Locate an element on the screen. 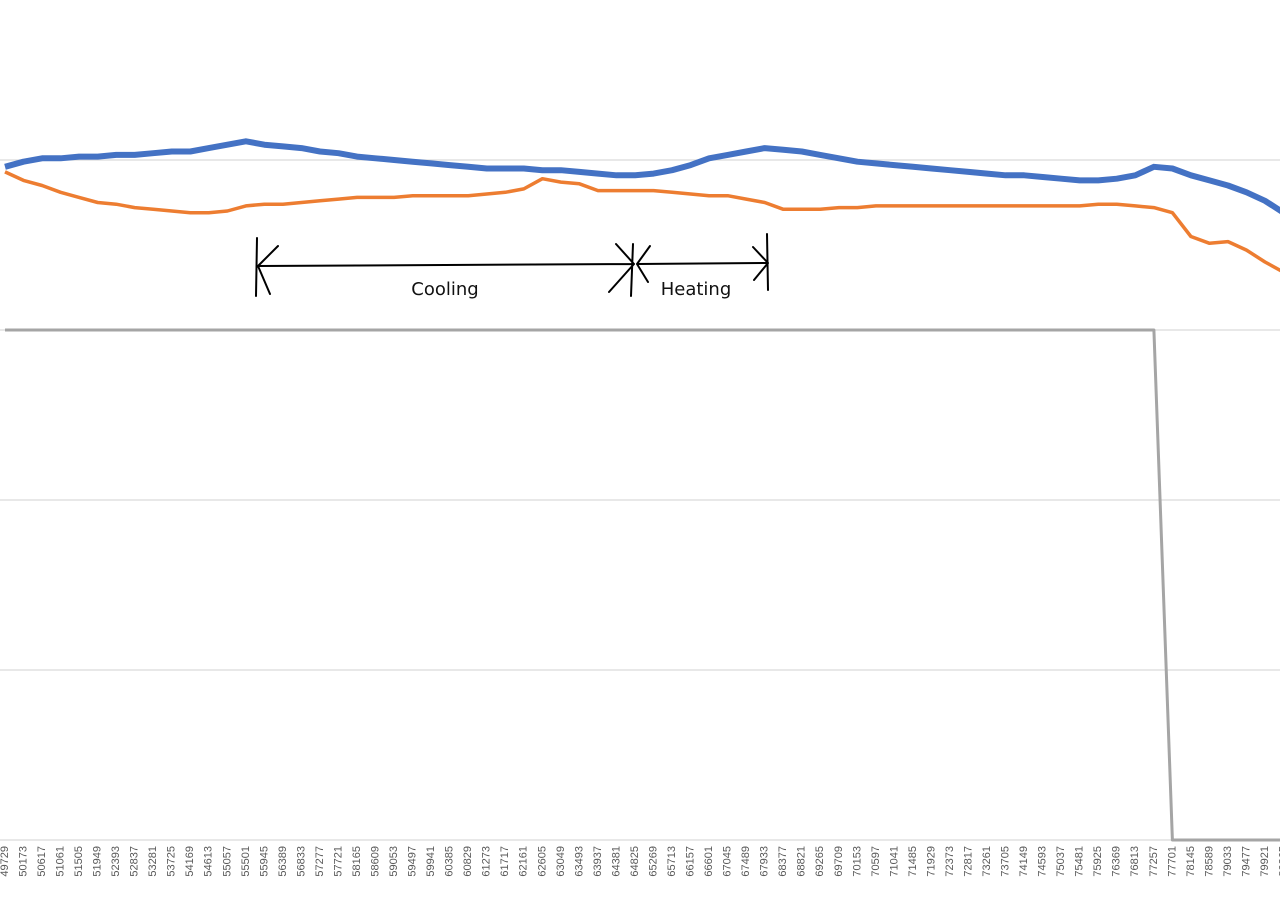  x-tick-label: 59053 is located at coordinates (394, 861).